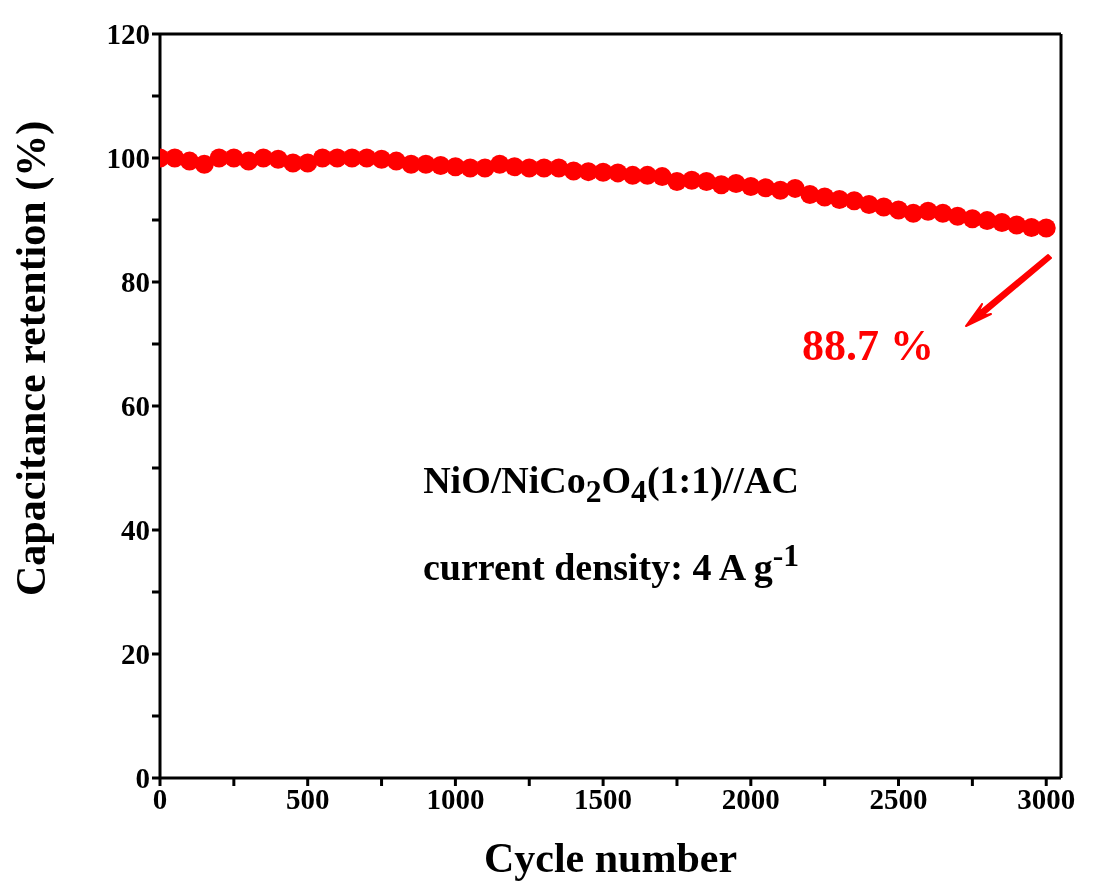 This screenshot has height=892, width=1099. What do you see at coordinates (750, 798) in the screenshot?
I see `x-tick-label: 2000` at bounding box center [750, 798].